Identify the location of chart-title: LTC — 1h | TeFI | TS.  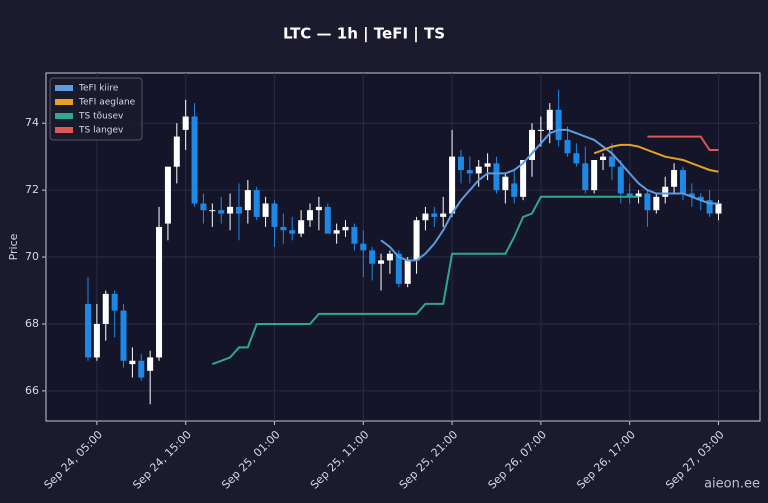
(364, 34).